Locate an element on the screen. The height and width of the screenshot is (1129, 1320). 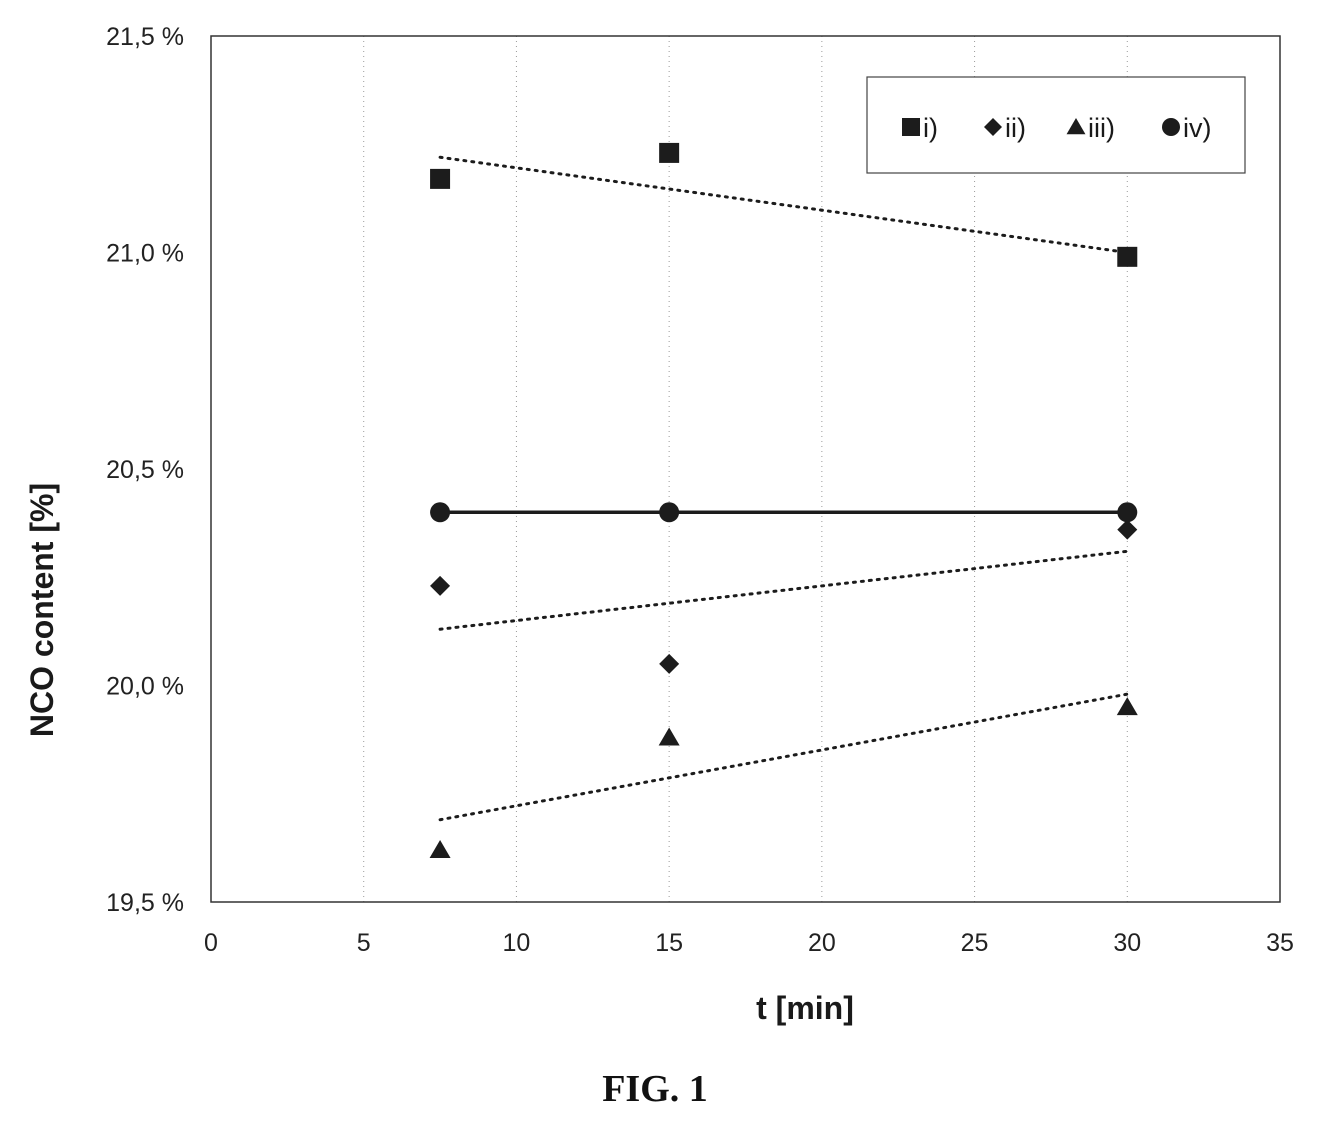
y-tick-label: 19,5 % is located at coordinates (145, 903).